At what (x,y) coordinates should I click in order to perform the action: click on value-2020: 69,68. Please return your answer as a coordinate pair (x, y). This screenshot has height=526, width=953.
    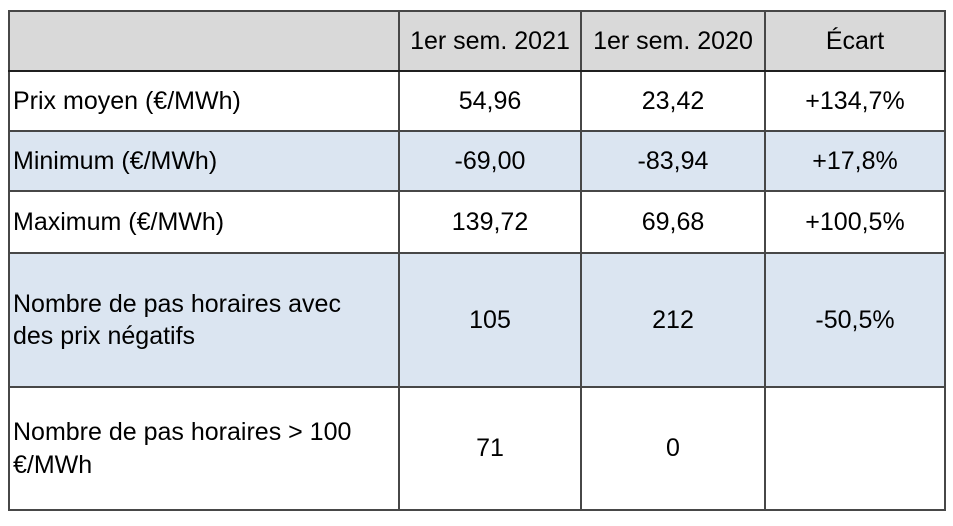
    Looking at the image, I should click on (673, 222).